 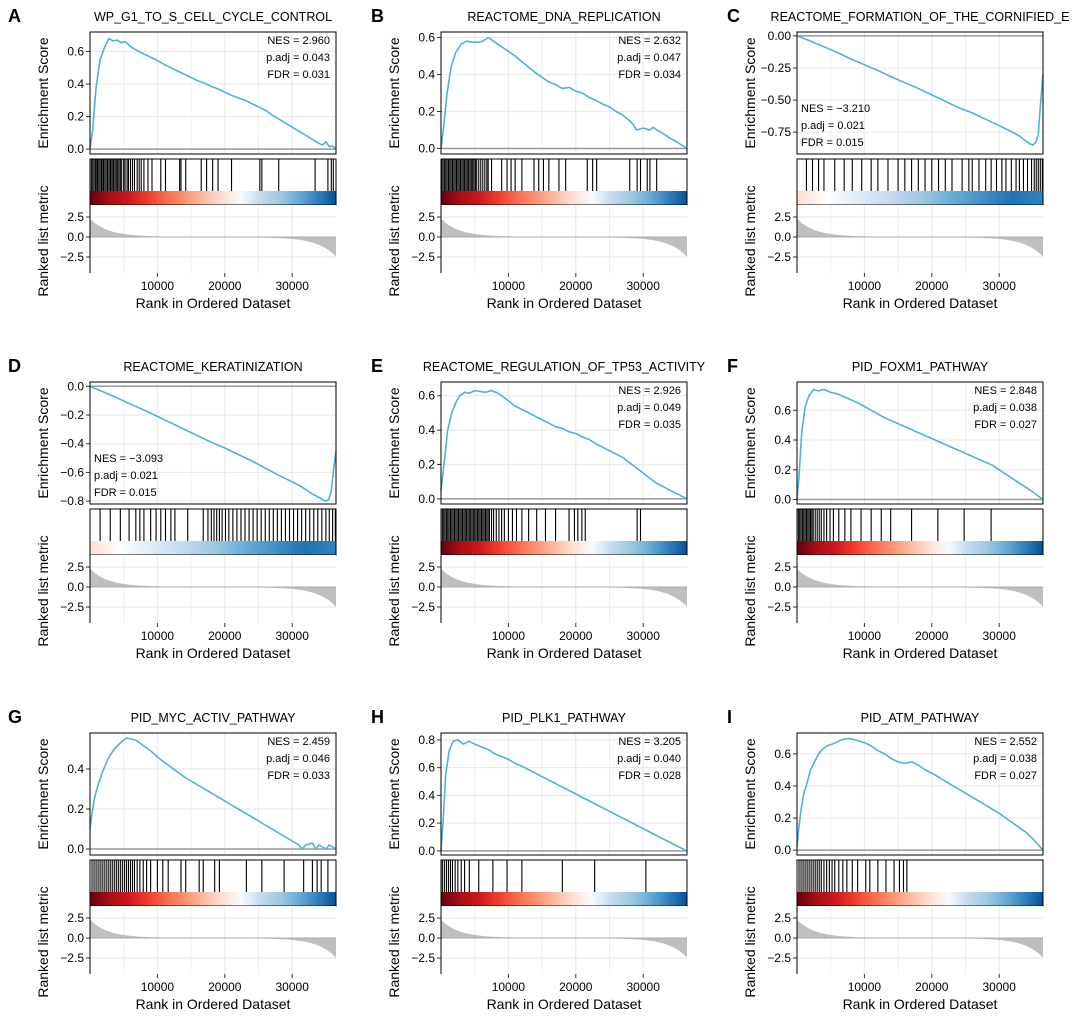 I want to click on panel-label: B, so click(x=377, y=16).